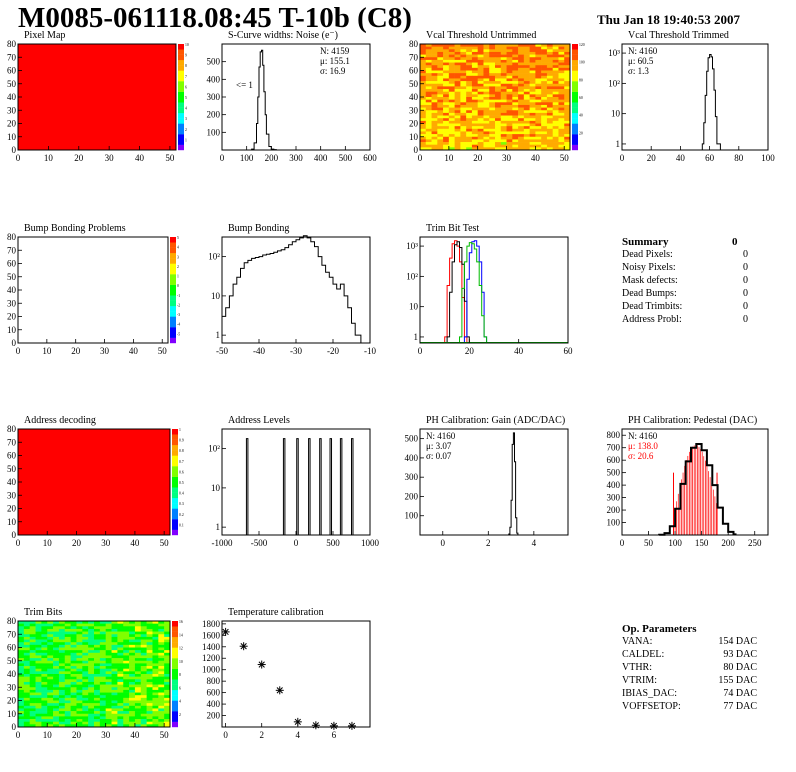 The image size is (796, 772). Describe the element at coordinates (689, 668) in the screenshot. I see `op_parameters-row: VTHR: 80 DAC` at that location.